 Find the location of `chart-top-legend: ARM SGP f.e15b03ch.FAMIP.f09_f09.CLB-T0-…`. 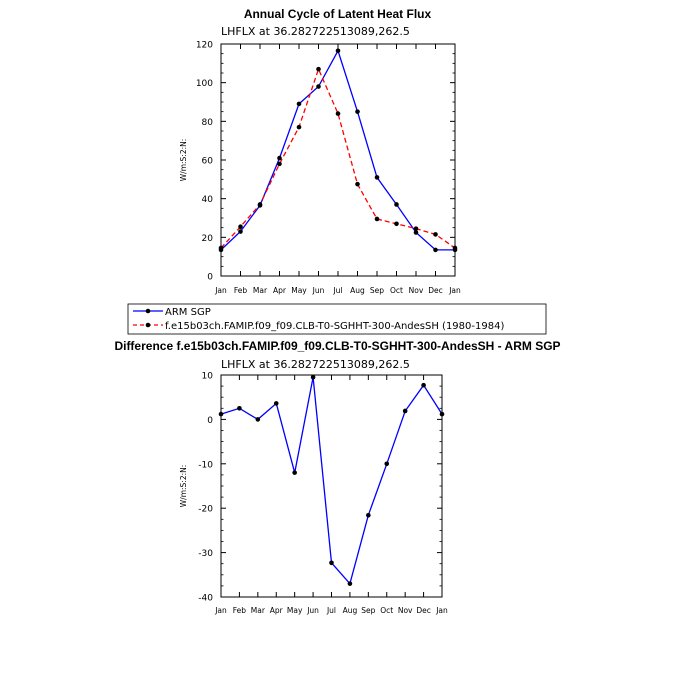

chart-top-legend: ARM SGP f.e15b03ch.FAMIP.f09_f09.CLB-T0-… is located at coordinates (337, 319).